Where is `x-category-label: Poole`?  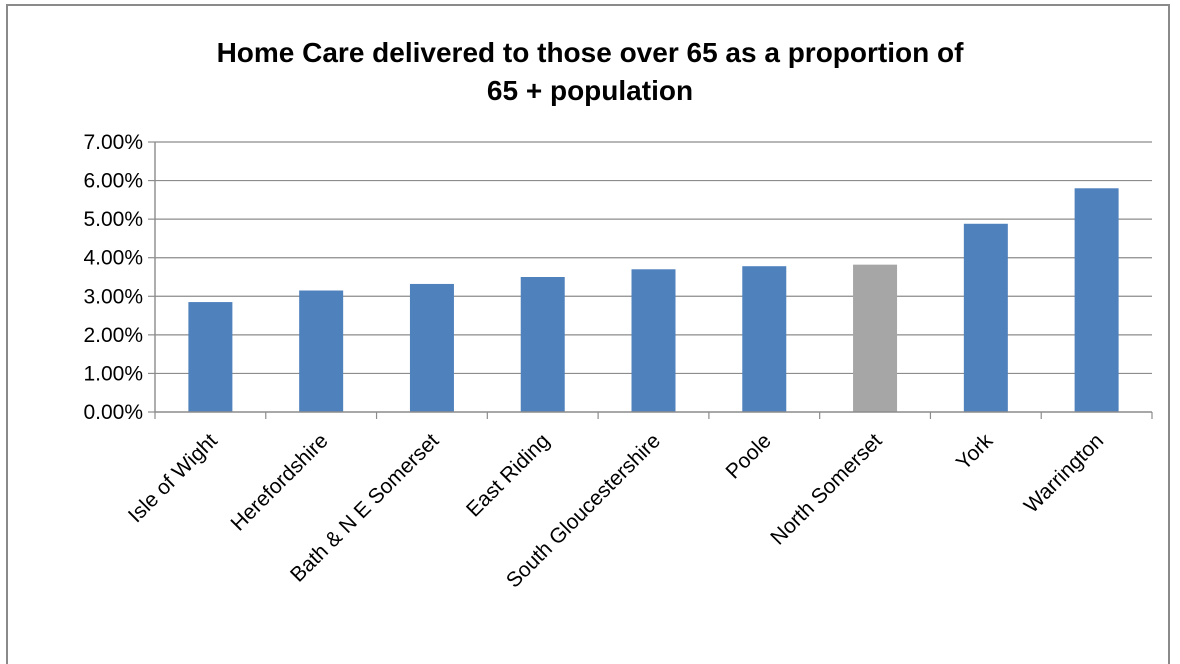 x-category-label: Poole is located at coordinates (749, 456).